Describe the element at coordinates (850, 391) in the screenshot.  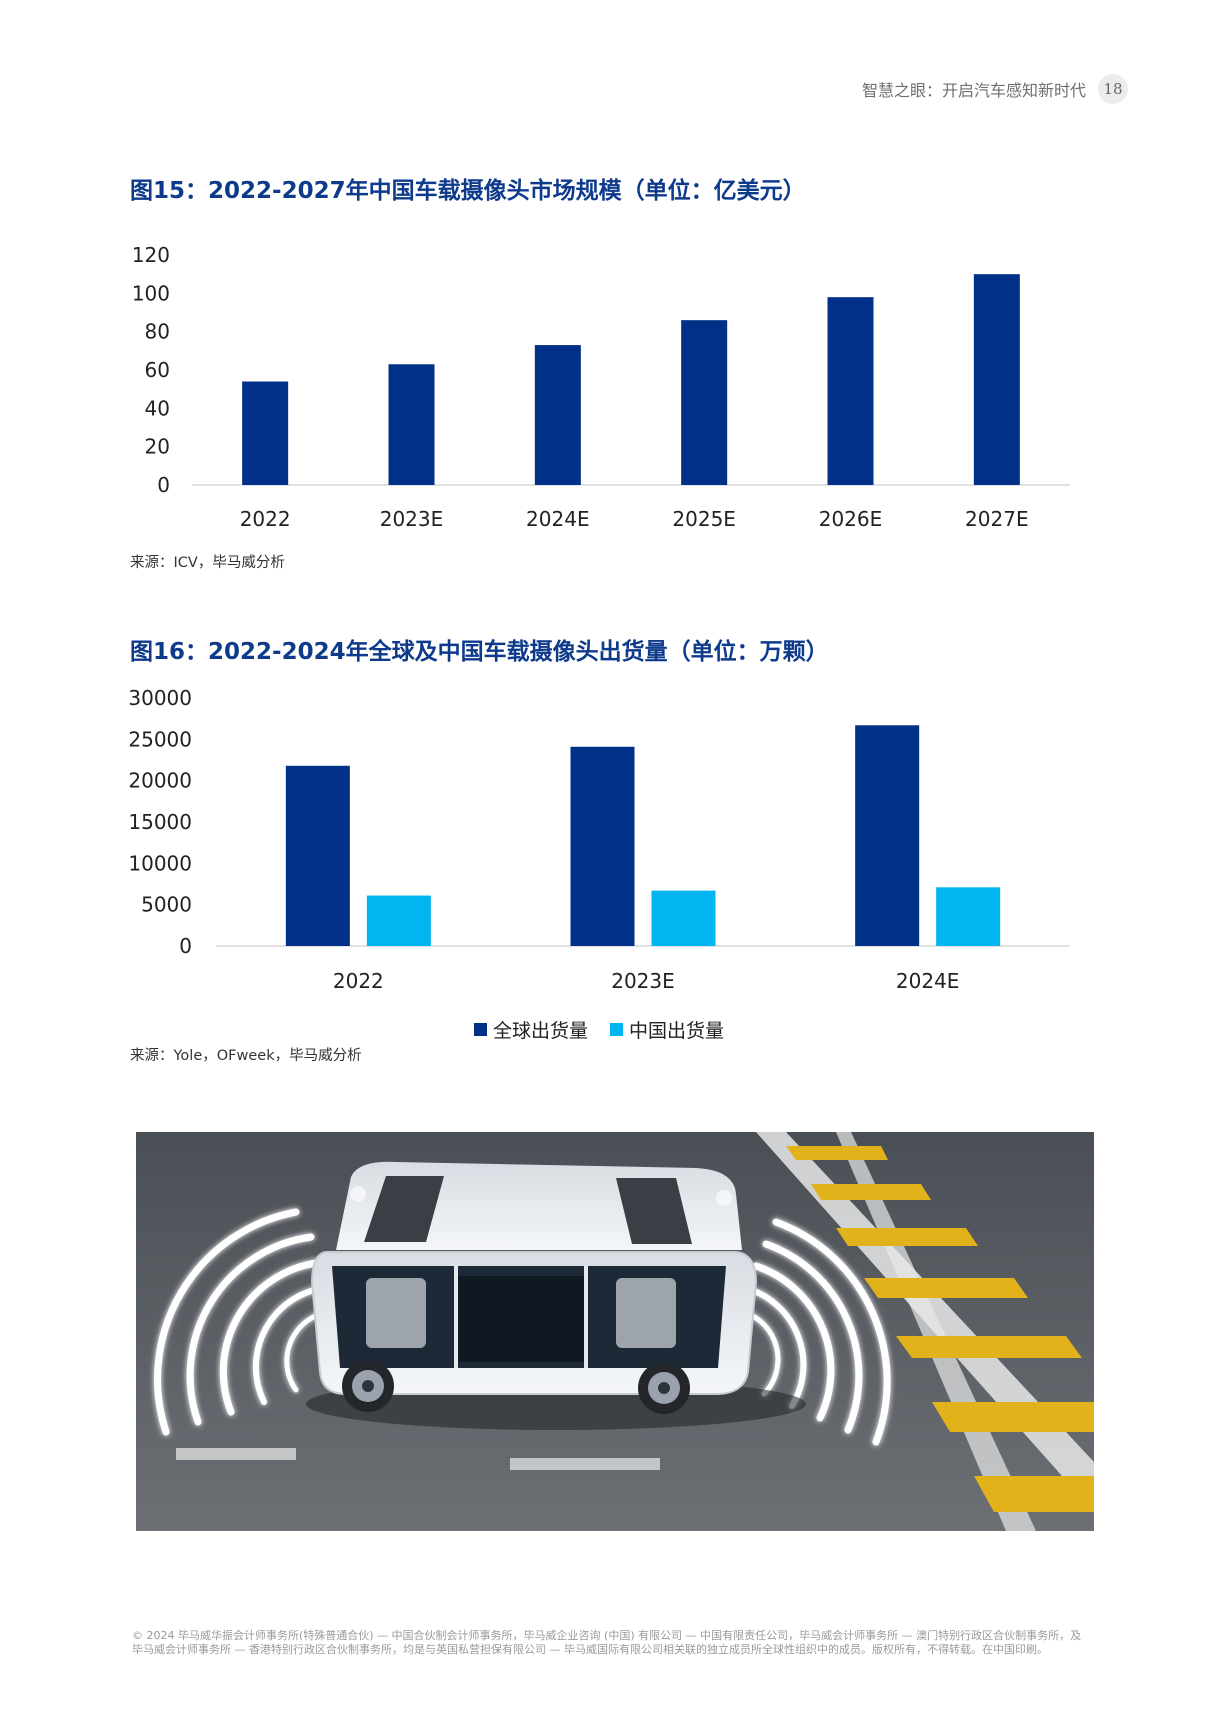
I see `bar-series1-2026E` at that location.